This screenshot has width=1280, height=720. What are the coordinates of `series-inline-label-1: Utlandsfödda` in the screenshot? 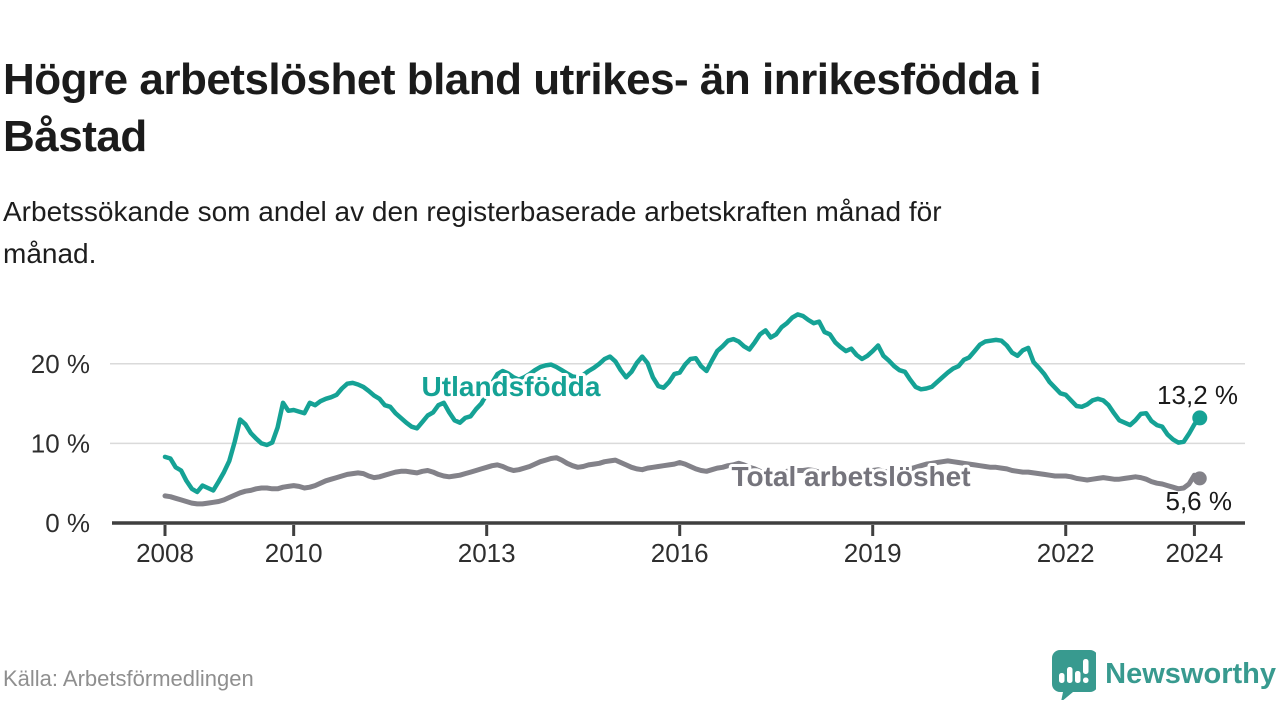 It's located at (511, 386).